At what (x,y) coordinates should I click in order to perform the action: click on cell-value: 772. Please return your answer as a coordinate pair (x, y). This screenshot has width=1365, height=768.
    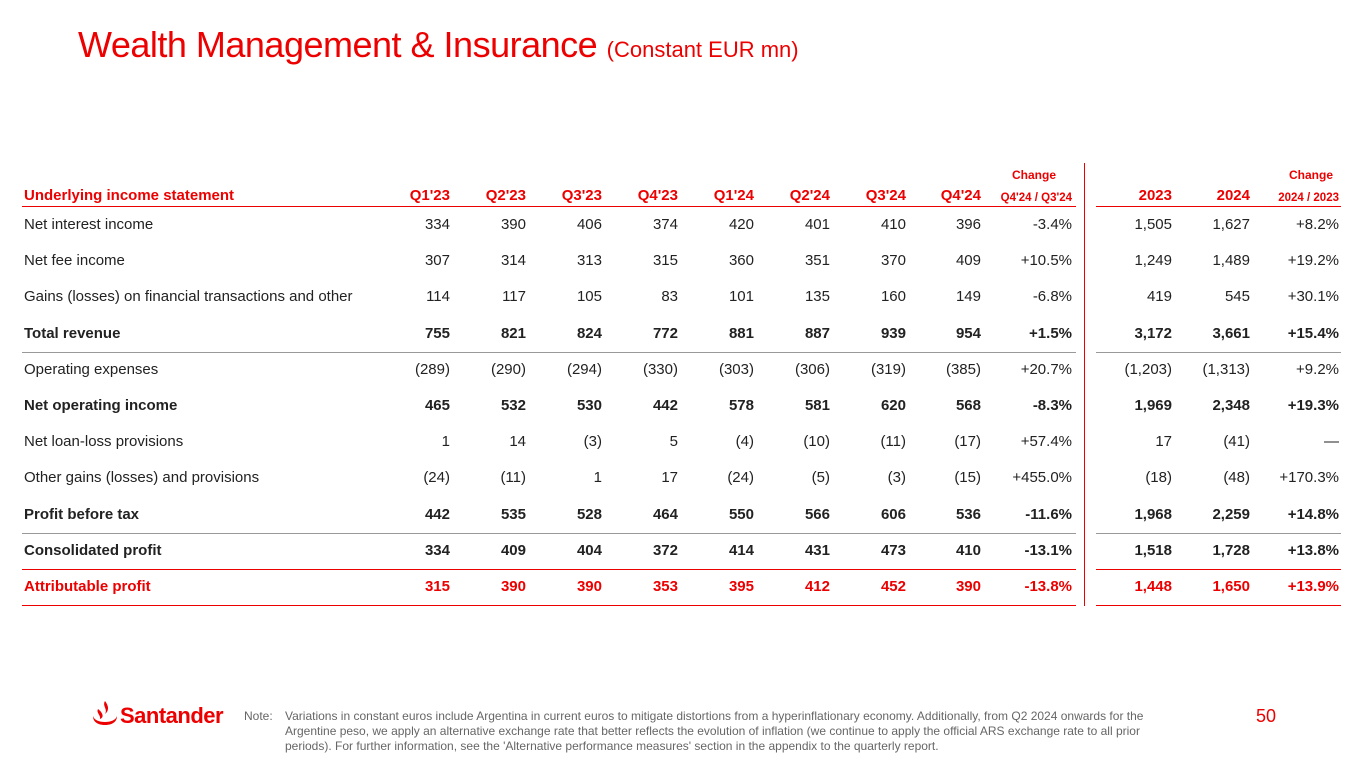
    Looking at the image, I should click on (665, 333).